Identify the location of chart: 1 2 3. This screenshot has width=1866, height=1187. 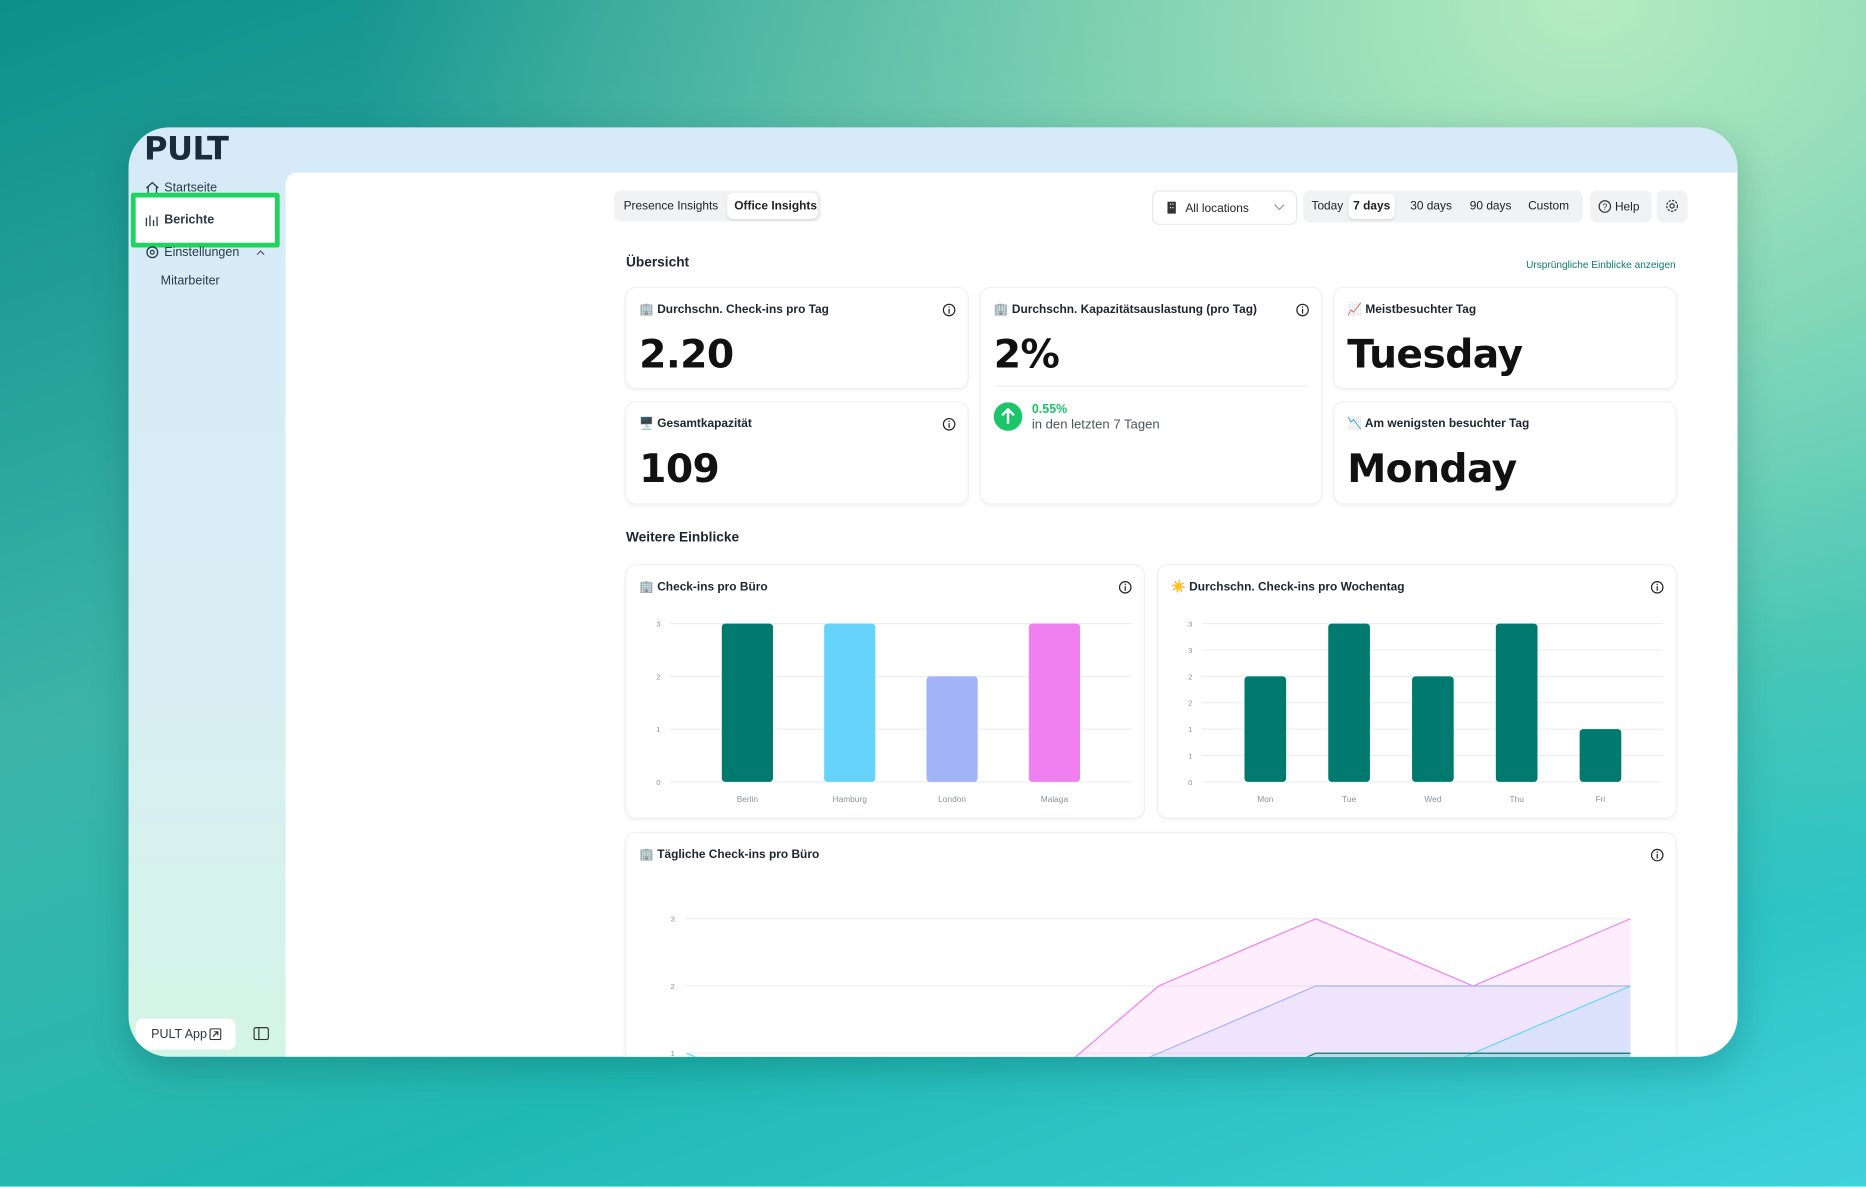
(1150, 986).